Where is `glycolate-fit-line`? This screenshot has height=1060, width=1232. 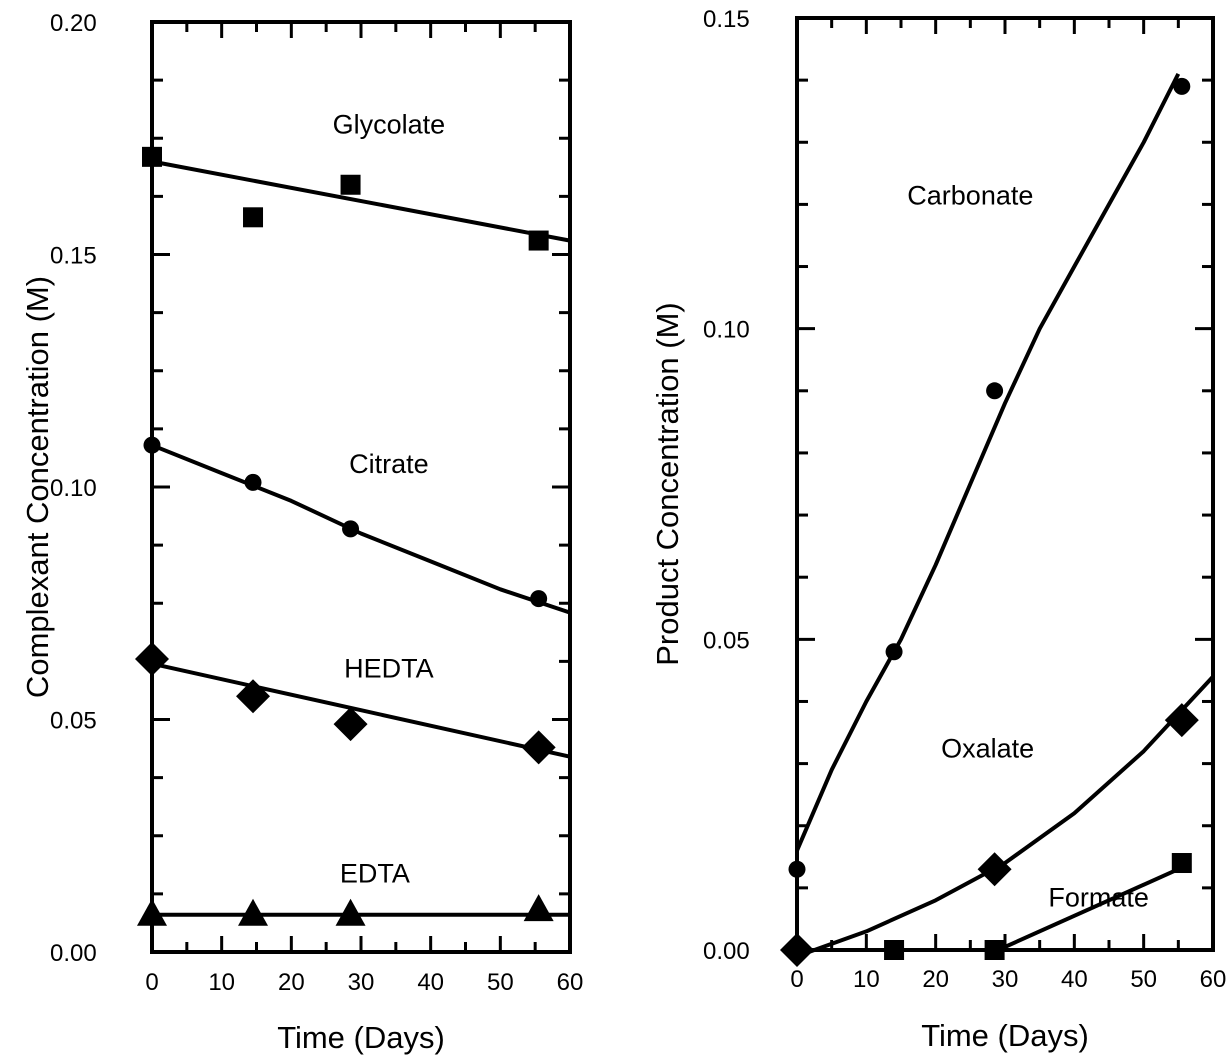 glycolate-fit-line is located at coordinates (361, 201).